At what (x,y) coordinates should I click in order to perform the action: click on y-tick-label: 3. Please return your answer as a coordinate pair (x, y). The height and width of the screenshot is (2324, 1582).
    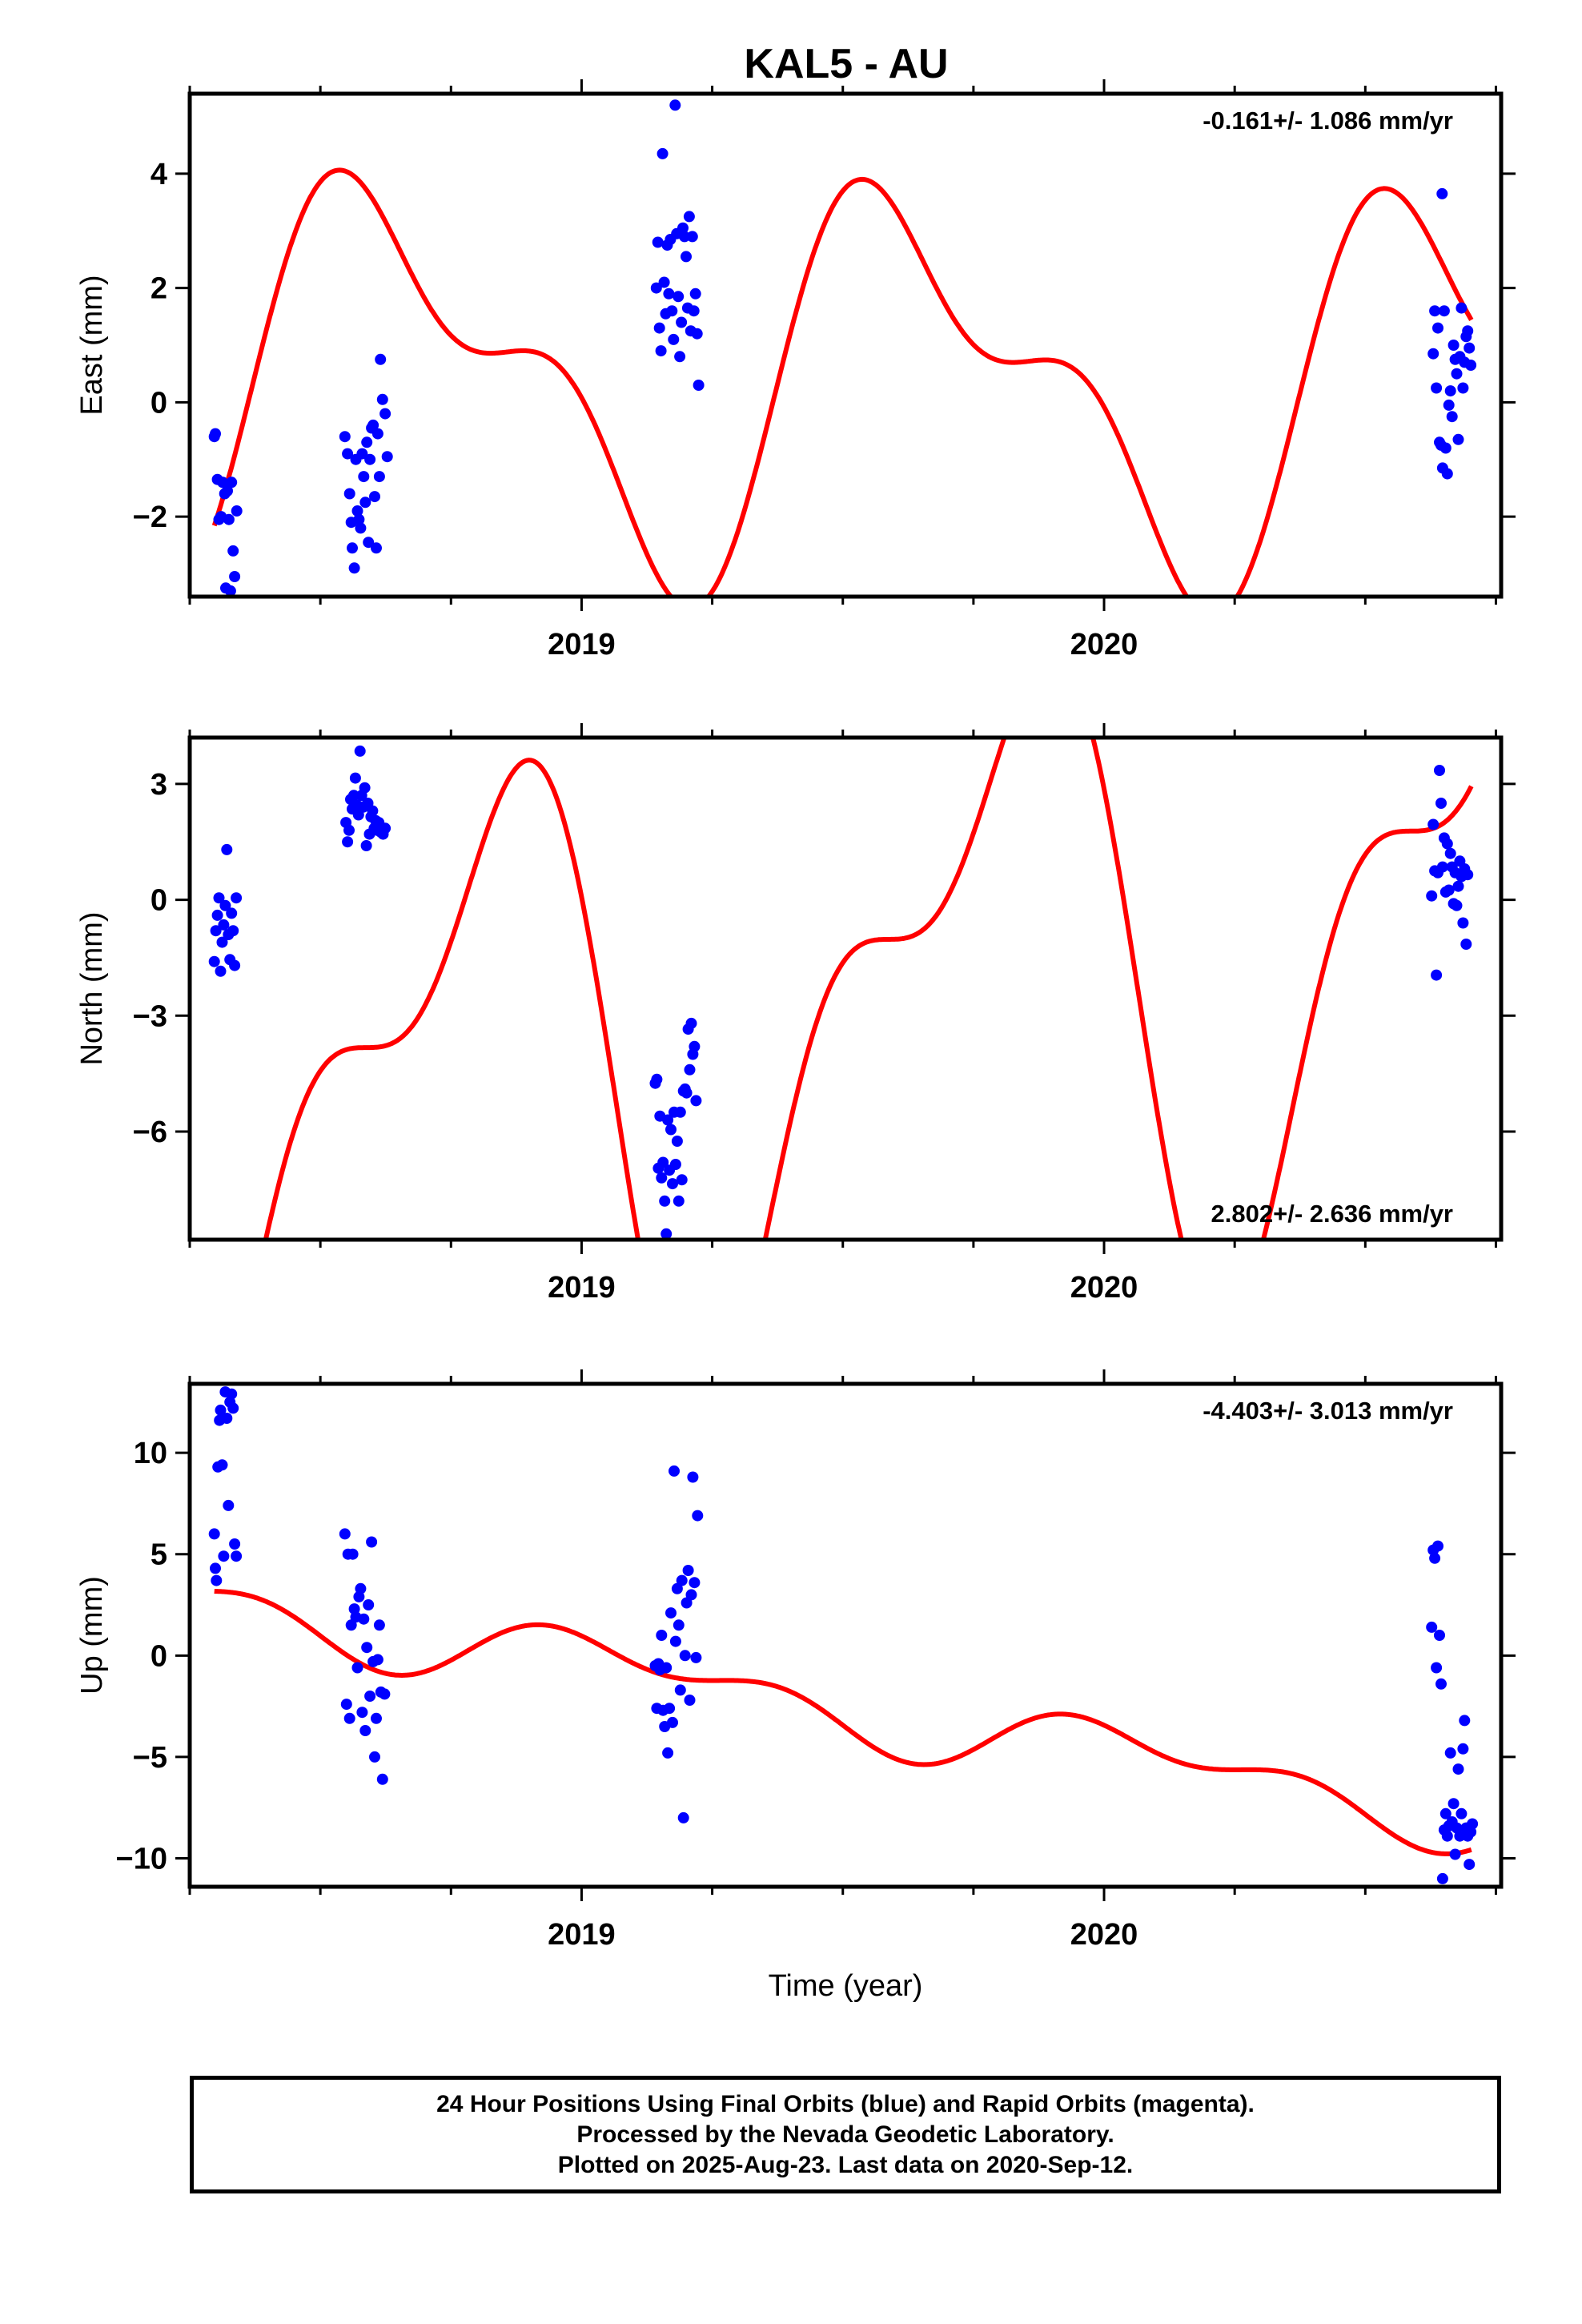
    Looking at the image, I should click on (159, 785).